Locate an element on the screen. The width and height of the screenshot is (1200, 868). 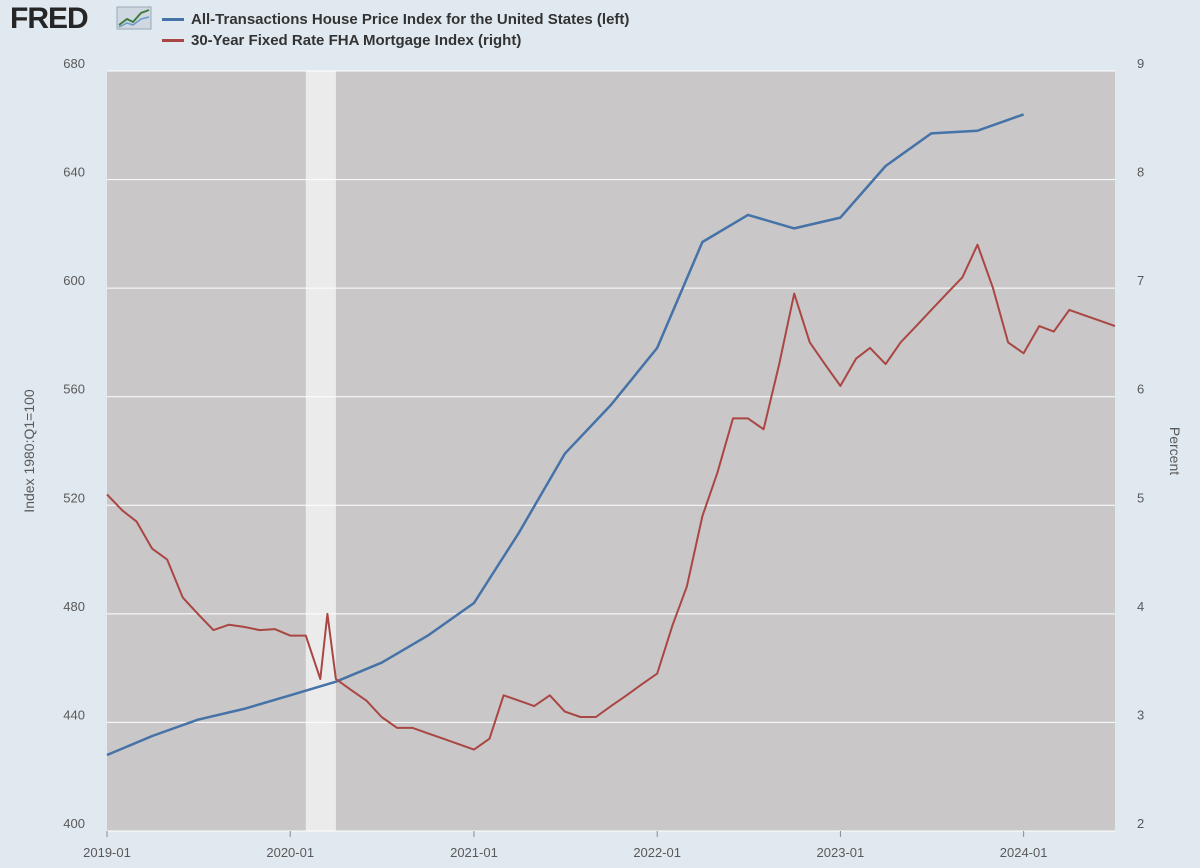
y-right-tick-label-7: 7 is located at coordinates (1140, 280).